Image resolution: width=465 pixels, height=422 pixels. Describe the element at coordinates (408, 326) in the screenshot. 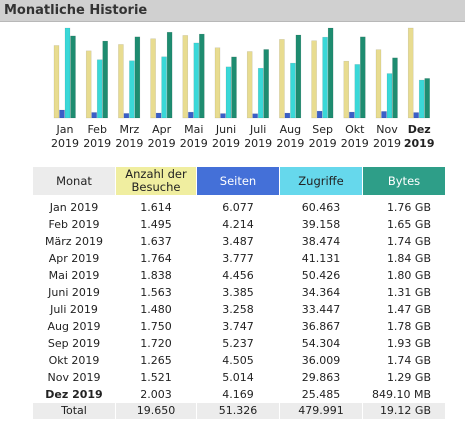

I see `cell-bytes: 1.78 GB` at that location.